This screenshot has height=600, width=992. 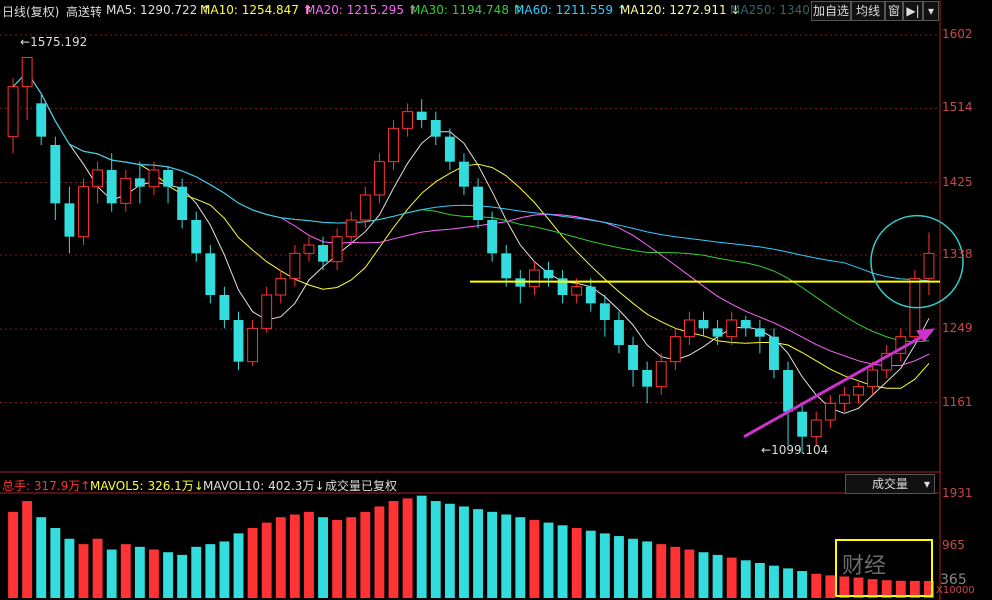 What do you see at coordinates (159, 10) in the screenshot?
I see `ma-item-0: MA5: 1290.722 ↑` at bounding box center [159, 10].